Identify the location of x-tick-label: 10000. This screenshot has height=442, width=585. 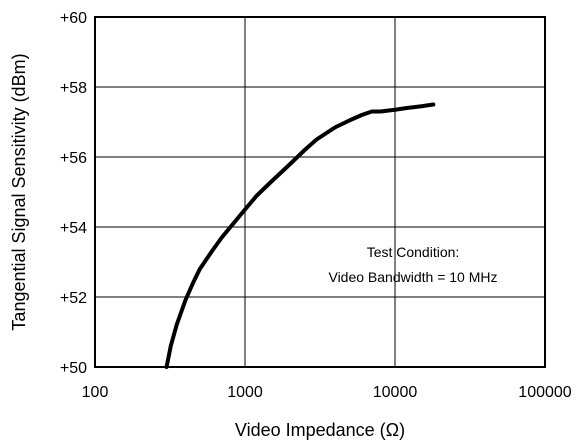
(395, 392).